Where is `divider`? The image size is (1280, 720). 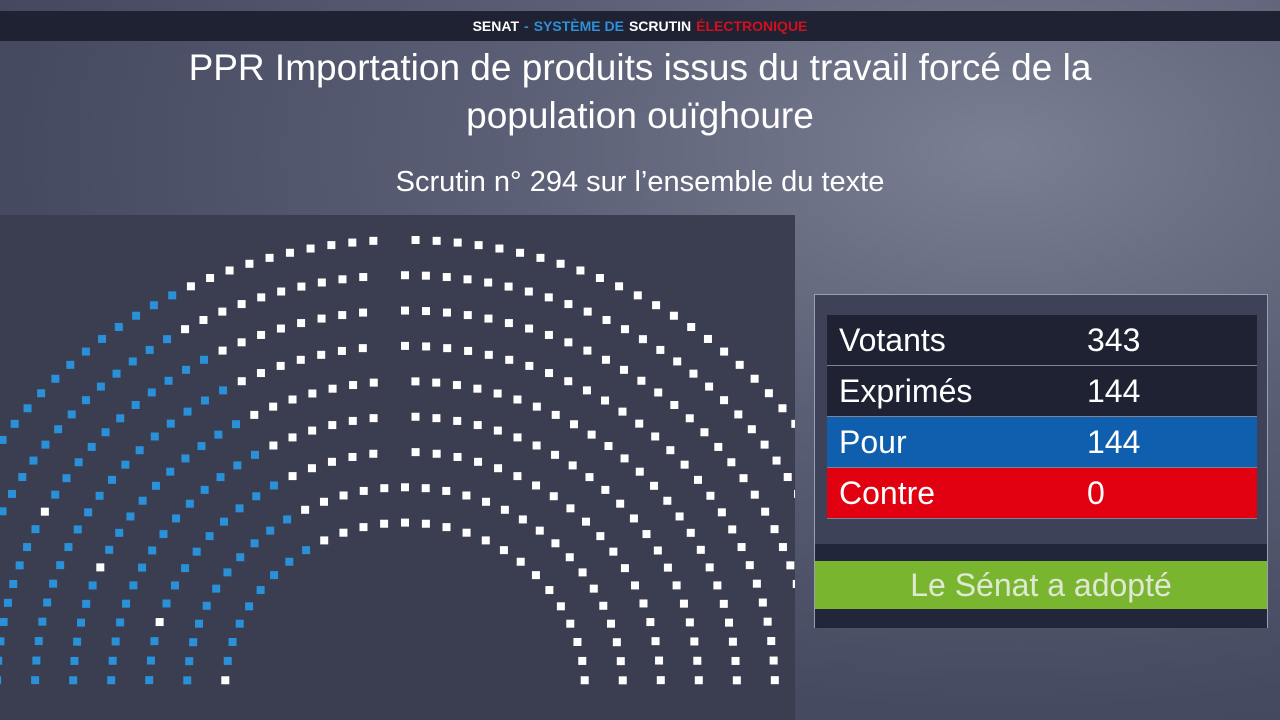
divider is located at coordinates (1041, 552).